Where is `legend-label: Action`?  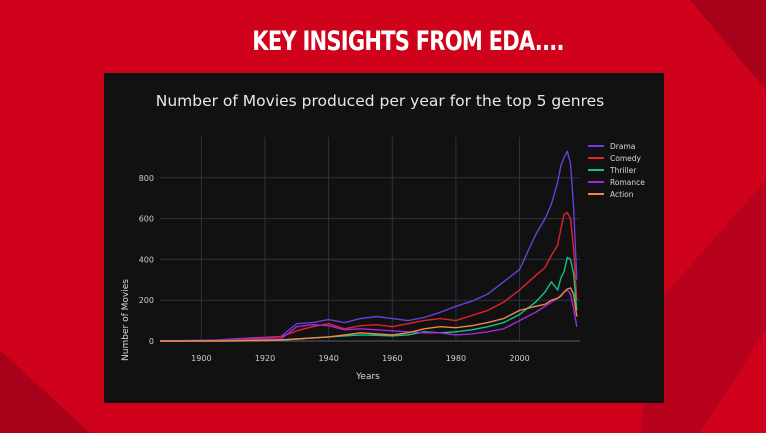
legend-label: Action is located at coordinates (622, 194).